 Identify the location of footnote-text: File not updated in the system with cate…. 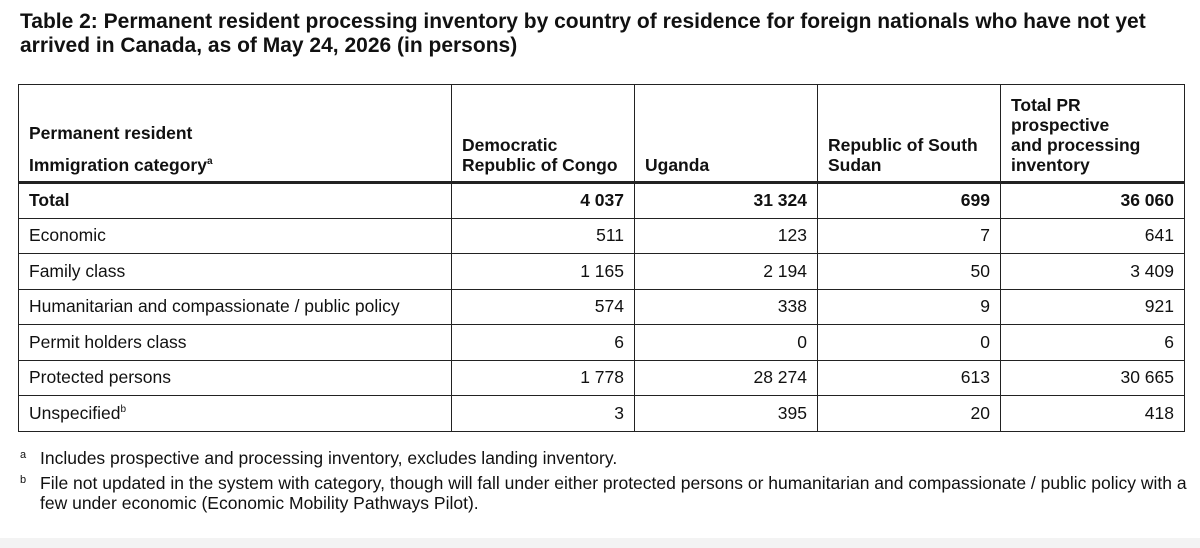
(613, 493).